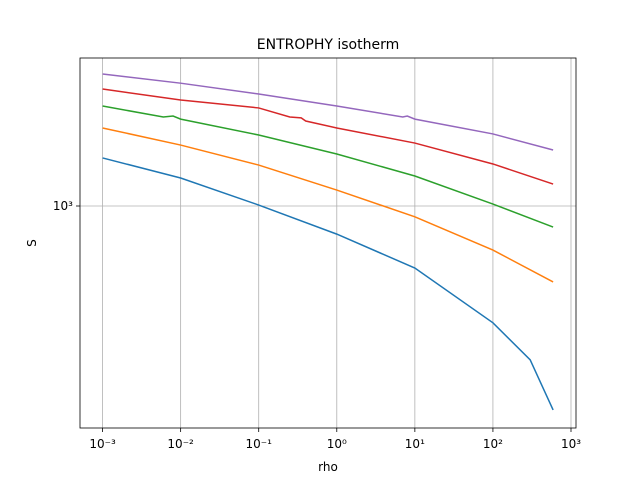  I want to click on x-tick-label: 10⁻¹, so click(258, 444).